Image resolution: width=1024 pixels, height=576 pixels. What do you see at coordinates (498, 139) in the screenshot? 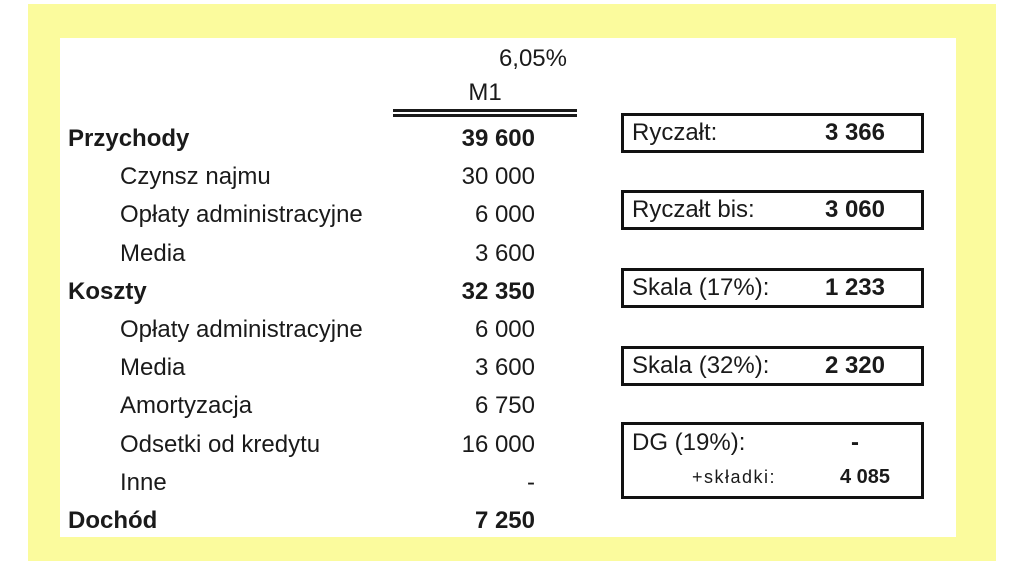
I see `row-value: 39 600` at bounding box center [498, 139].